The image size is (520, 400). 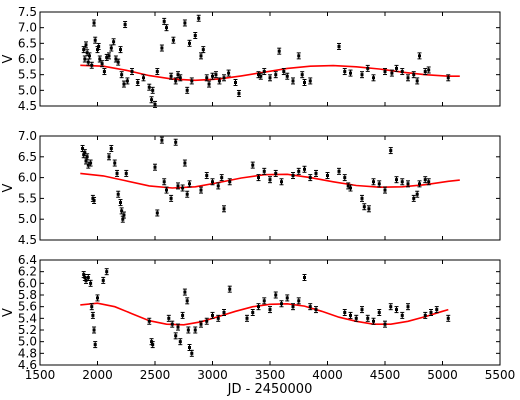 I want to click on y-tick-label: 4.6, so click(x=27, y=365).